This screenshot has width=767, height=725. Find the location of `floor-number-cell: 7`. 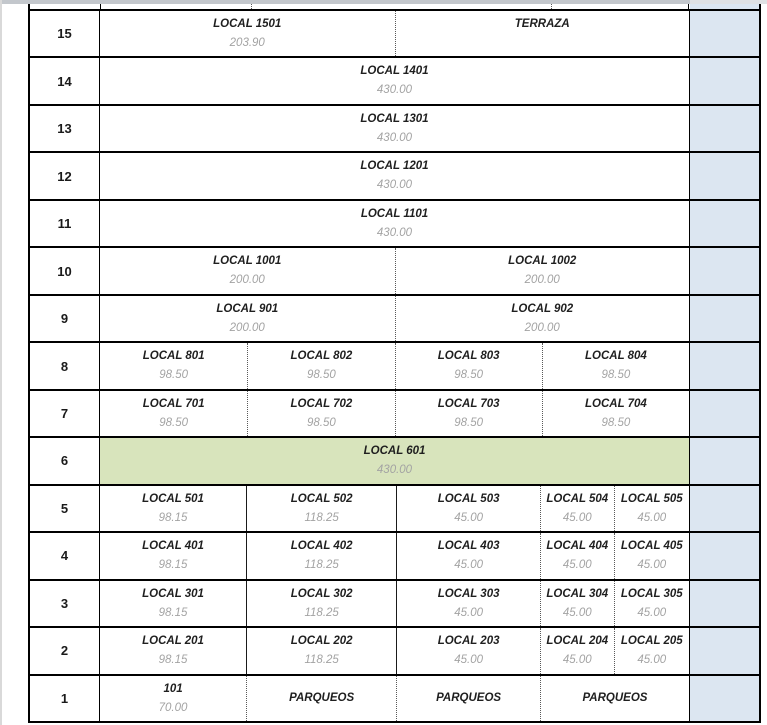

floor-number-cell: 7 is located at coordinates (65, 413).